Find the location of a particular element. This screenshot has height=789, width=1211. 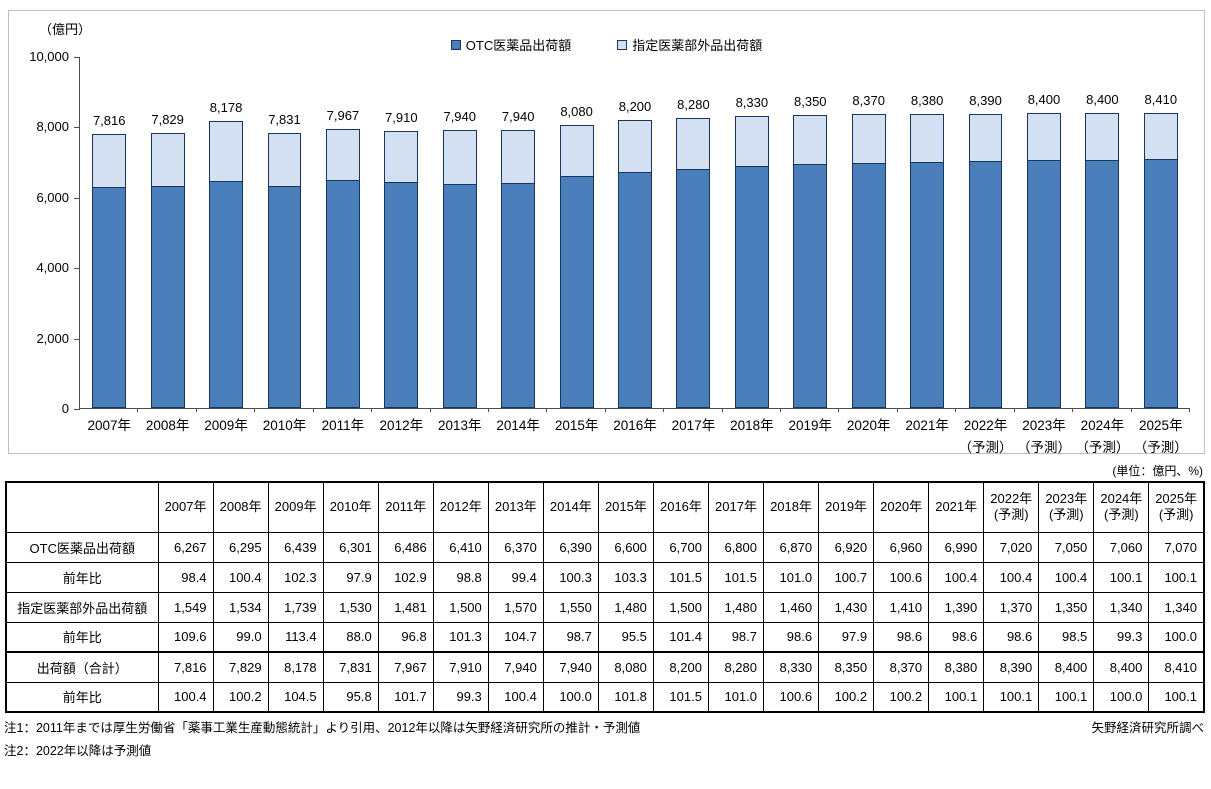

x-axis-label: 2008年 is located at coordinates (167, 425).